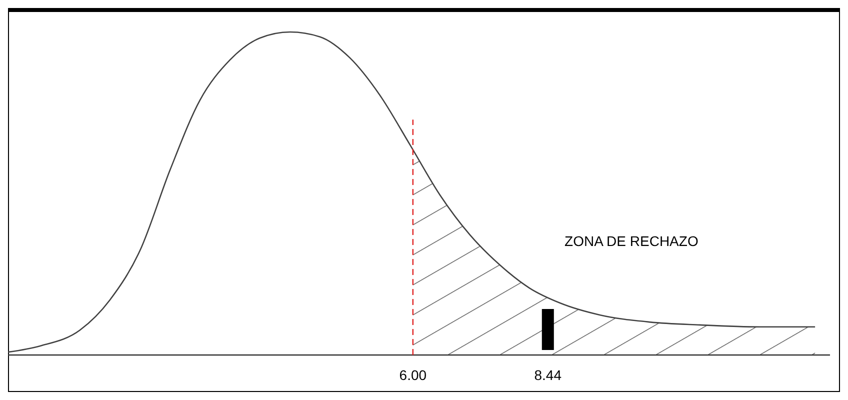  Describe the element at coordinates (548, 375) in the screenshot. I see `x-tick-label: 8.44` at that location.